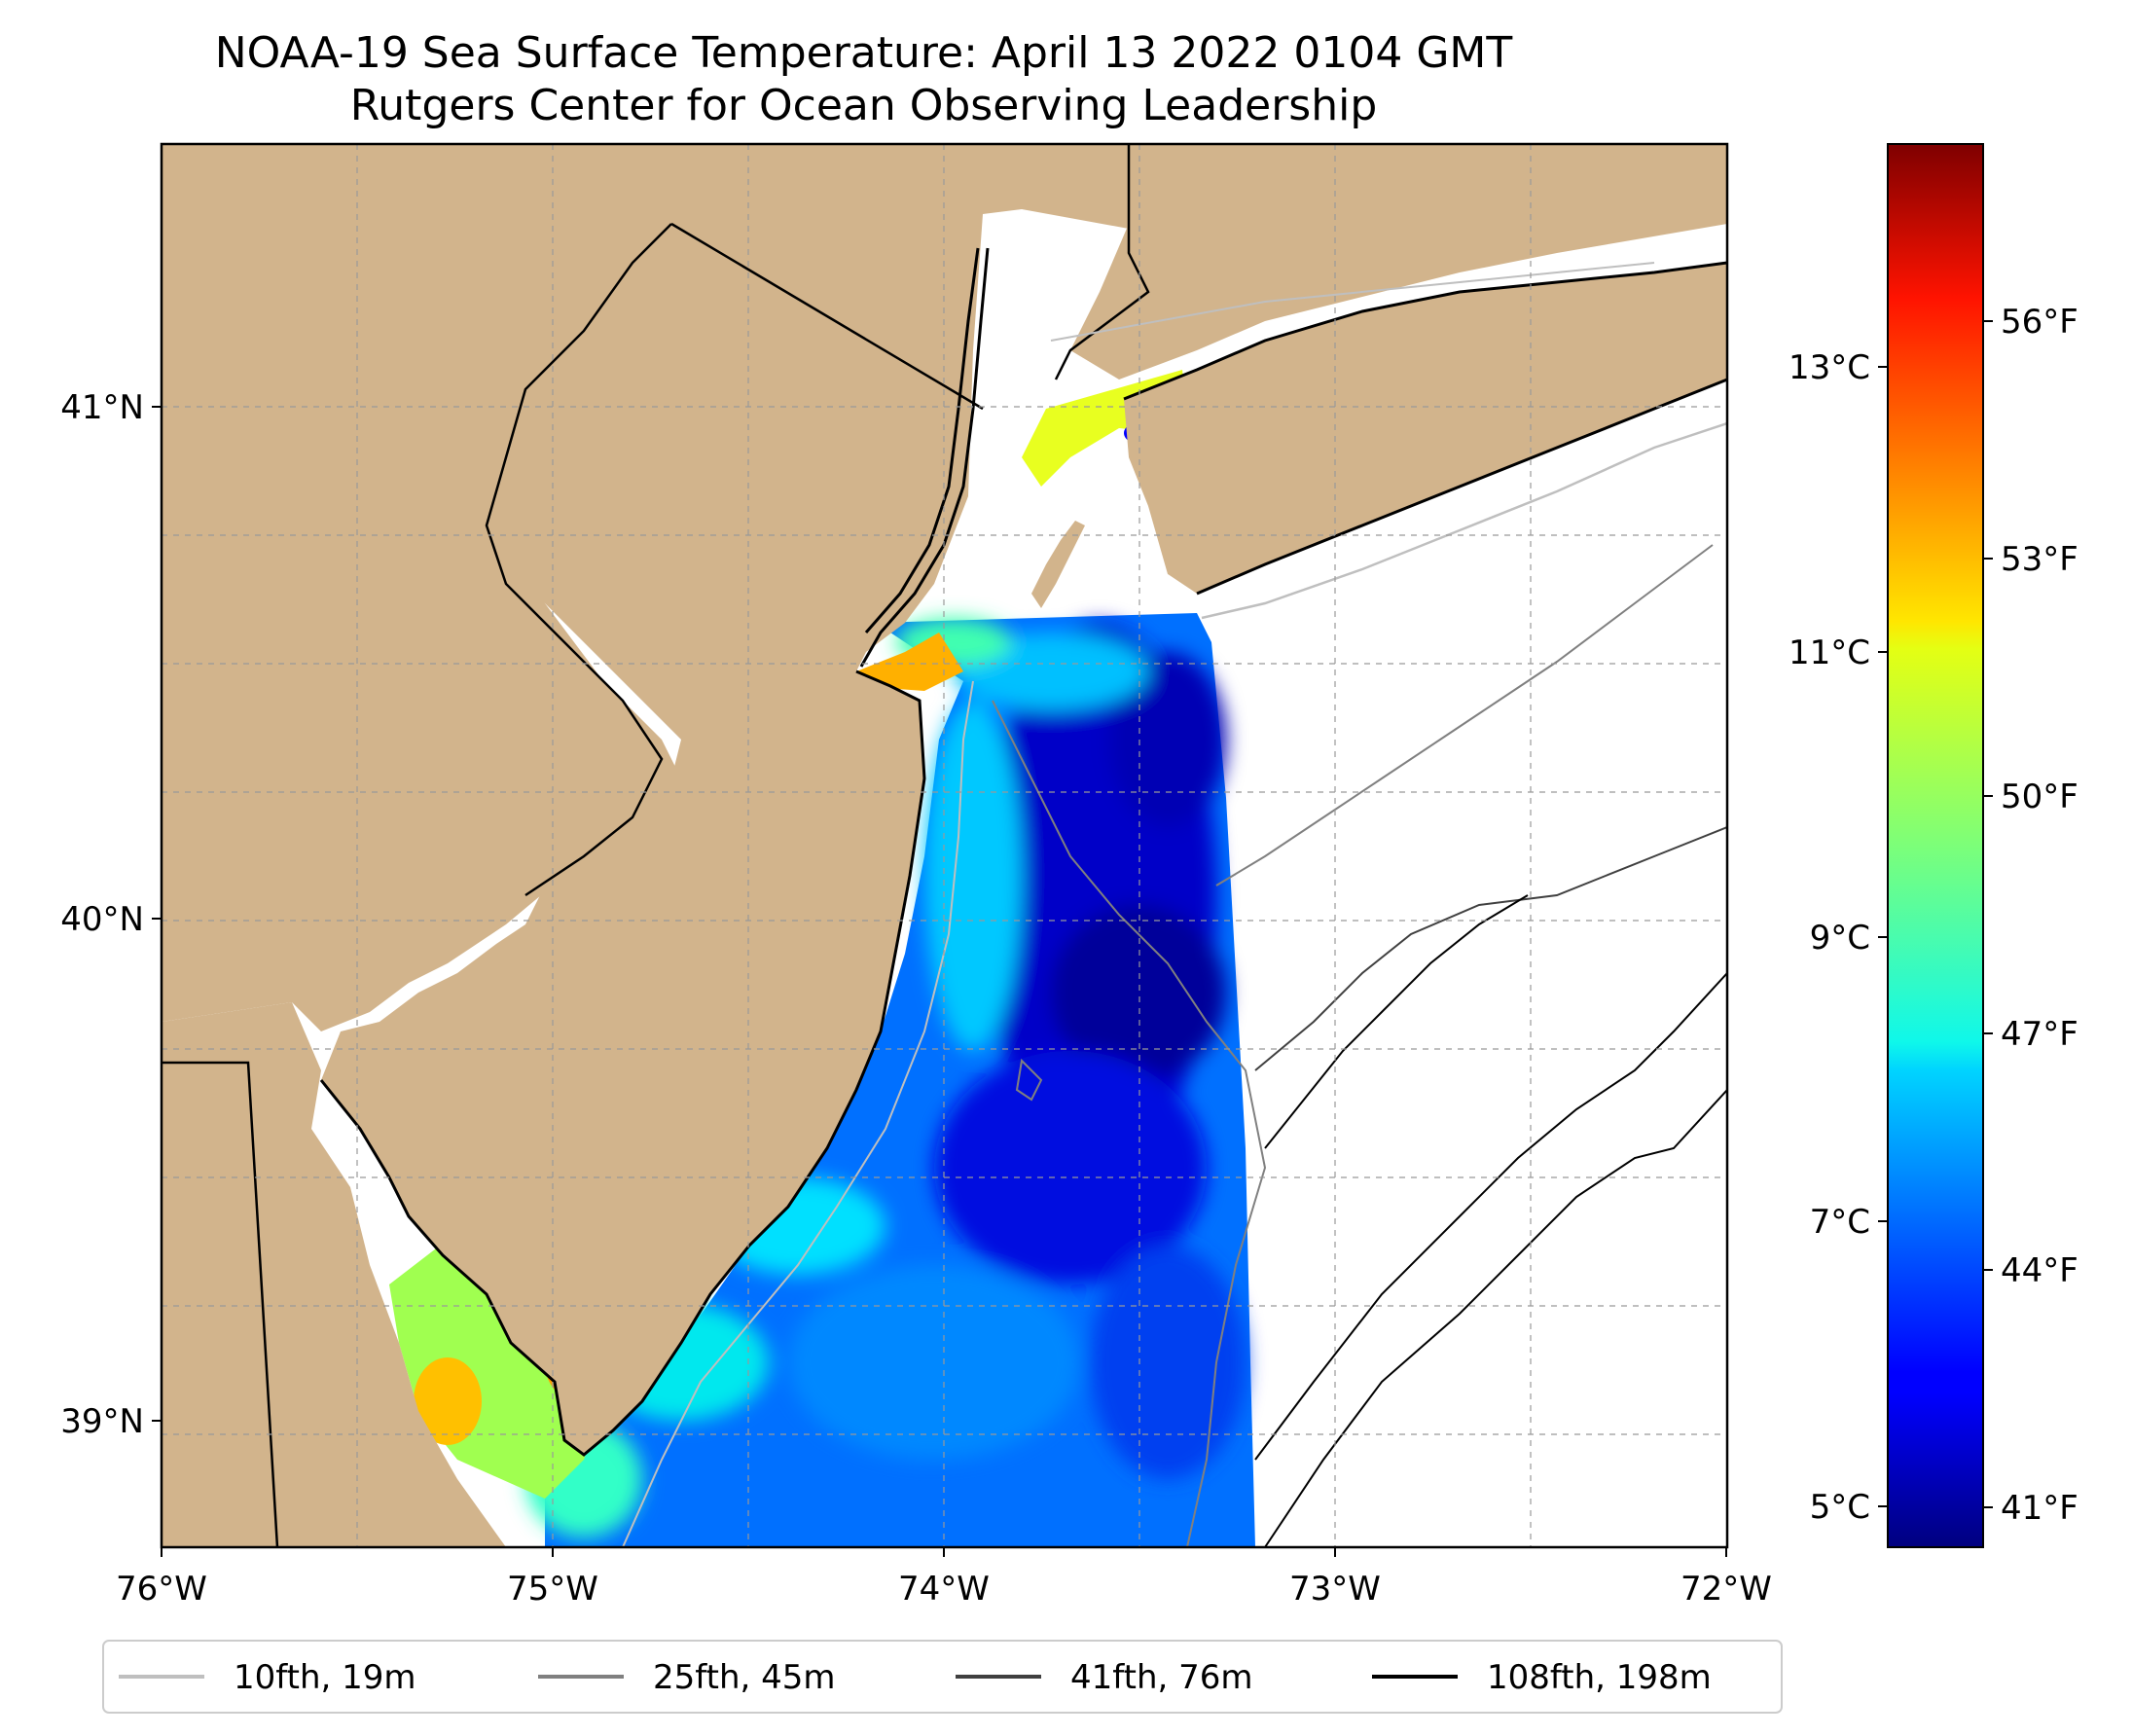 The width and height of the screenshot is (2132, 1736). What do you see at coordinates (1600, 1678) in the screenshot?
I see `legend-label: 108fth, 198m` at bounding box center [1600, 1678].